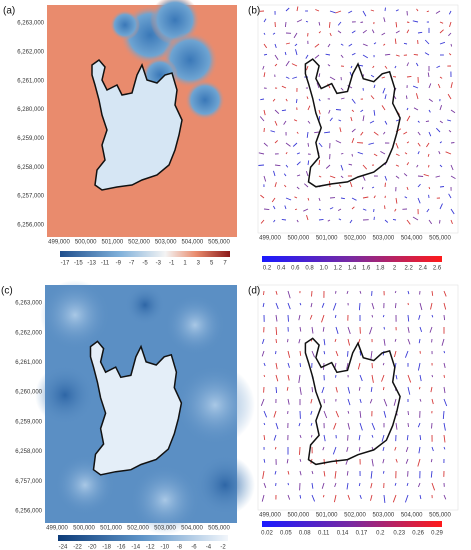 Image resolution: width=471 pixels, height=550 pixels. What do you see at coordinates (281, 269) in the screenshot?
I see `colorbar-tick-label: 0.4` at bounding box center [281, 269].